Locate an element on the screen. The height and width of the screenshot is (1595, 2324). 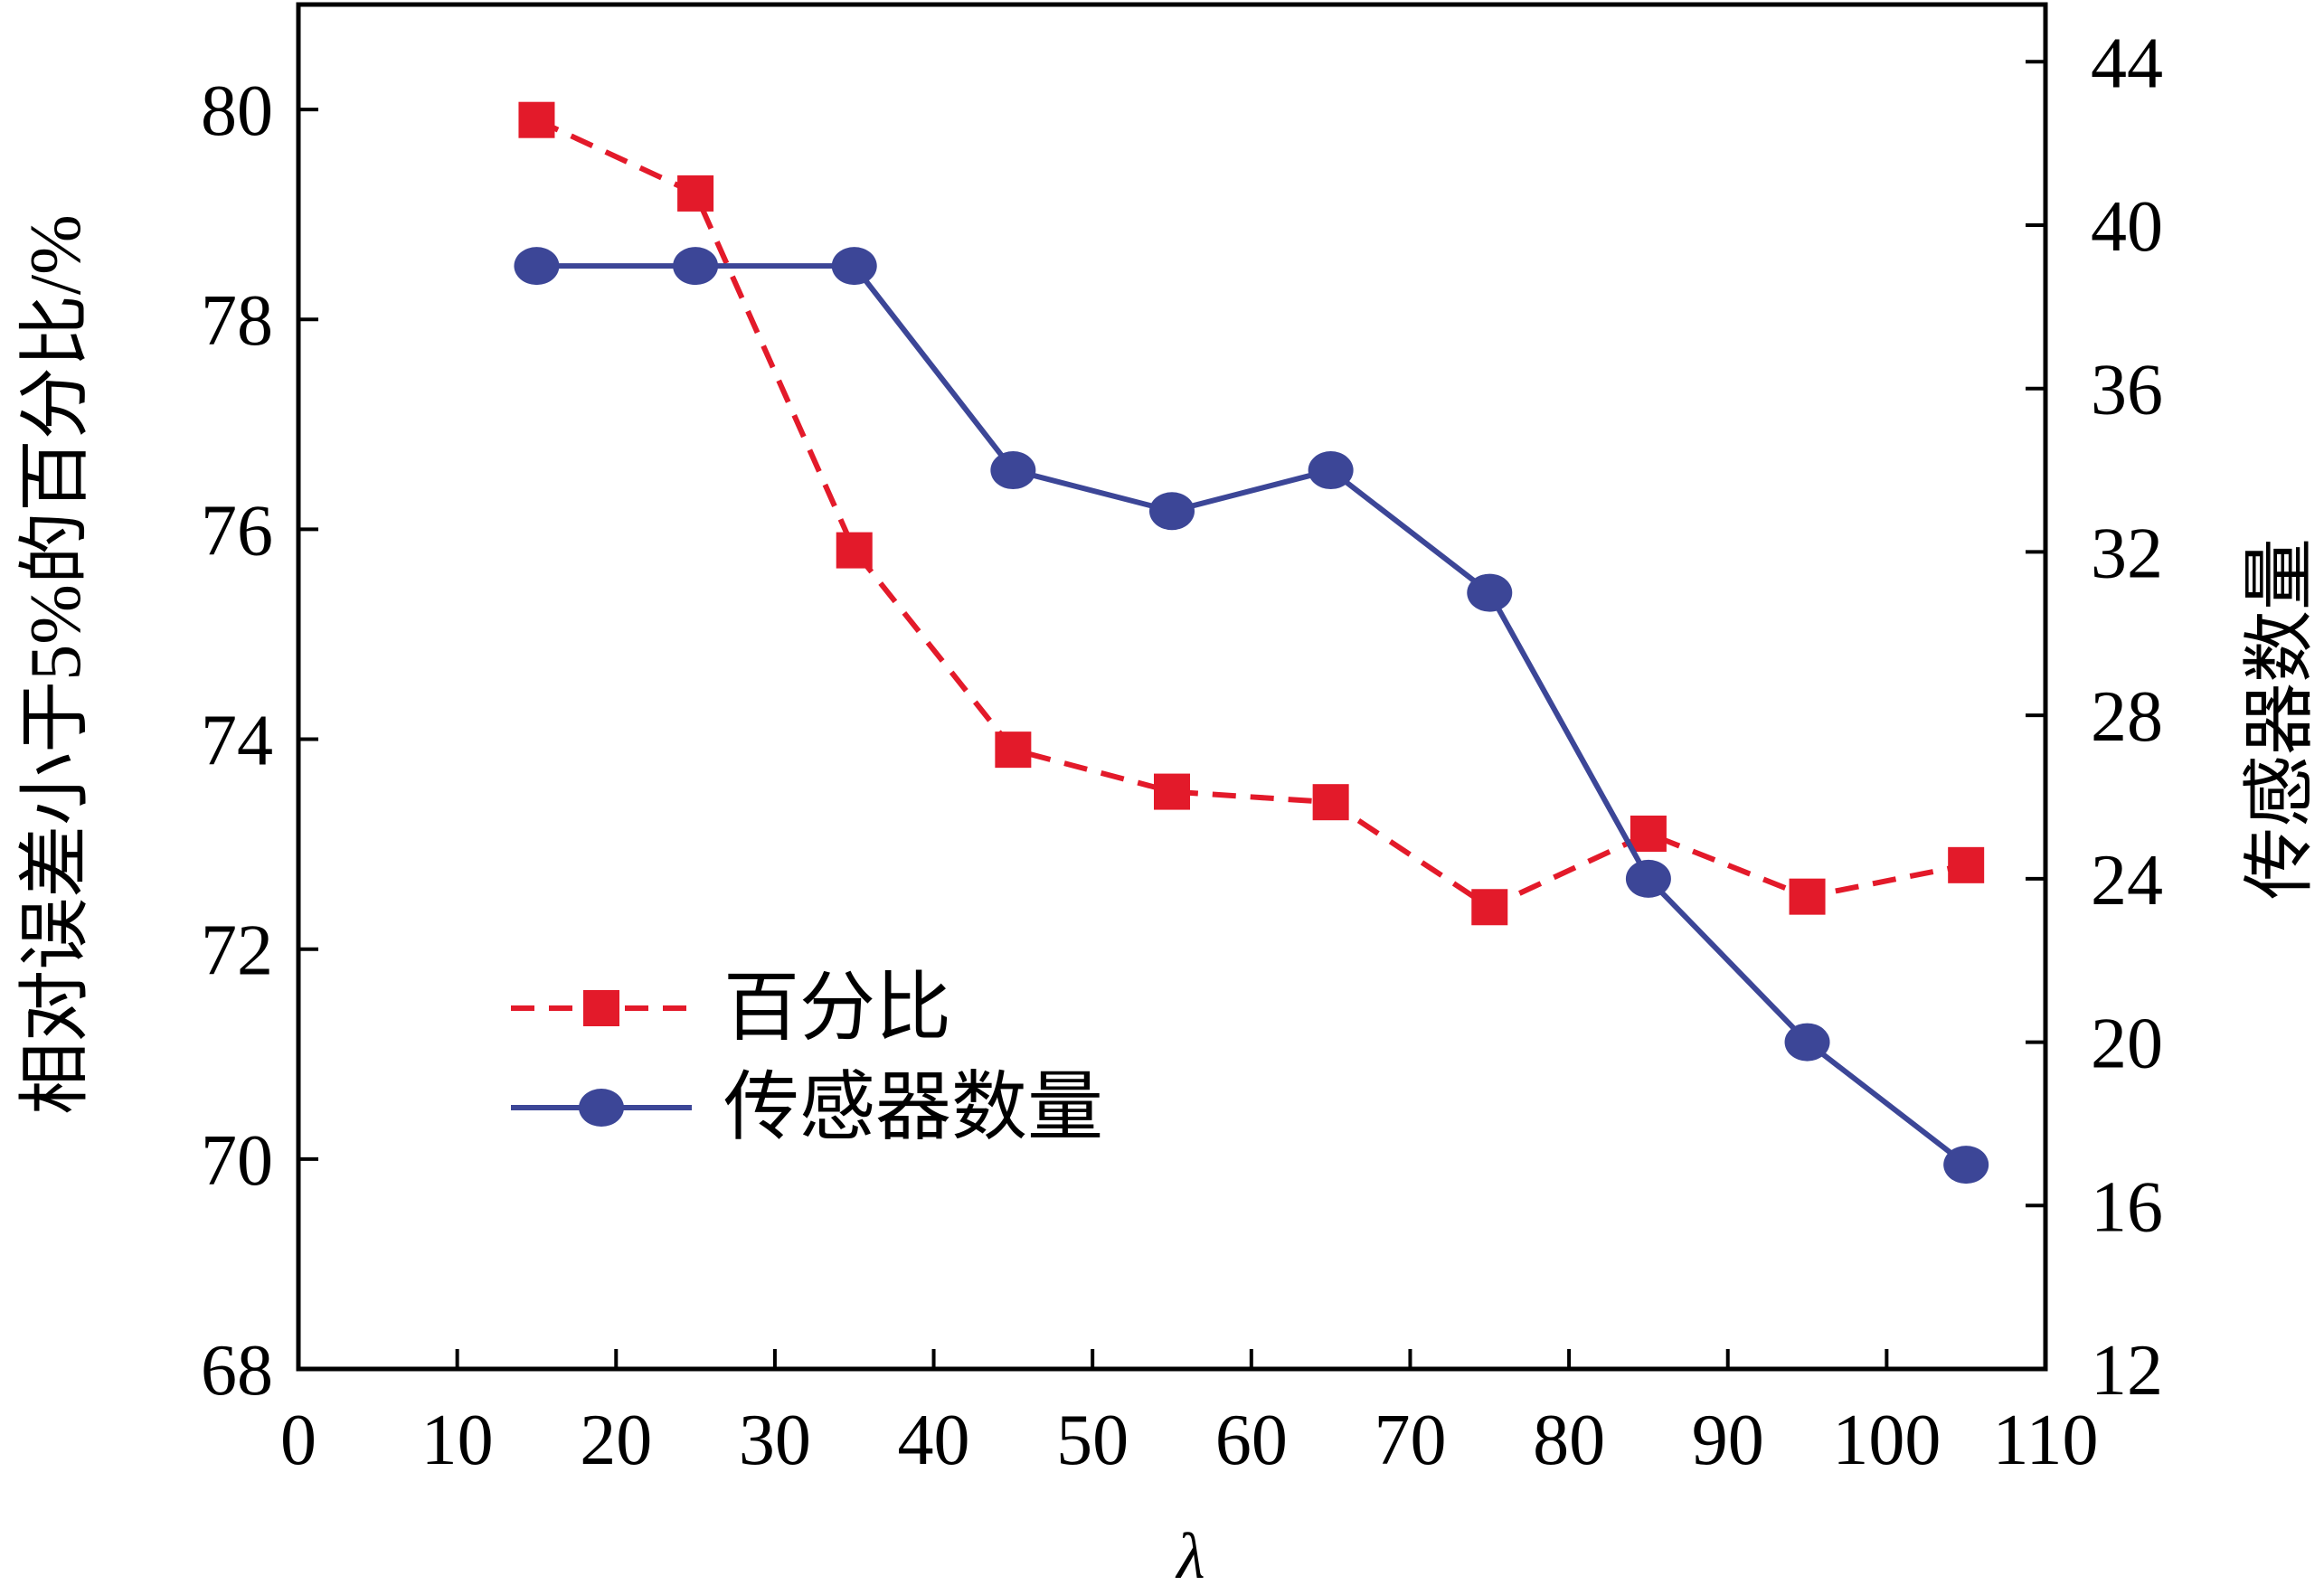
legend-marker-circle is located at coordinates (602, 1108).